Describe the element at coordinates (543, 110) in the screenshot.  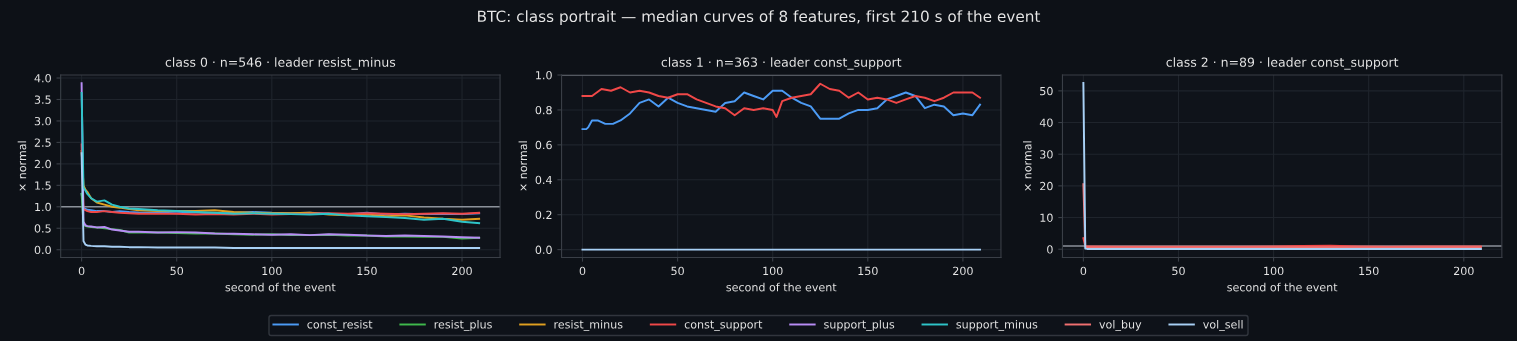
I see `y-tick-label: 0.8` at that location.